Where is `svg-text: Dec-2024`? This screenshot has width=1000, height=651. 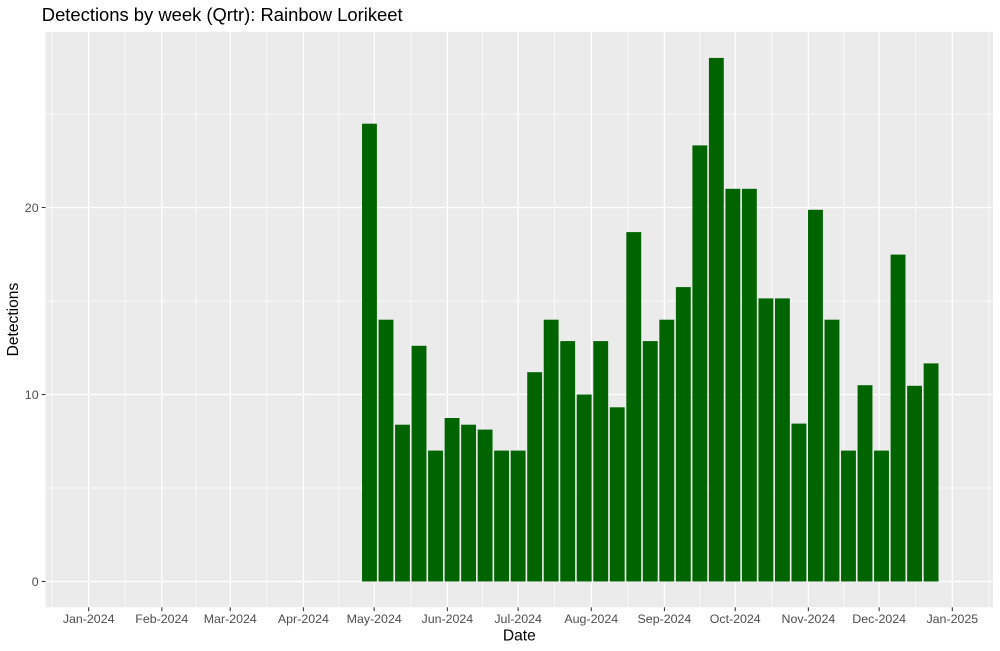 svg-text: Dec-2024 is located at coordinates (879, 619).